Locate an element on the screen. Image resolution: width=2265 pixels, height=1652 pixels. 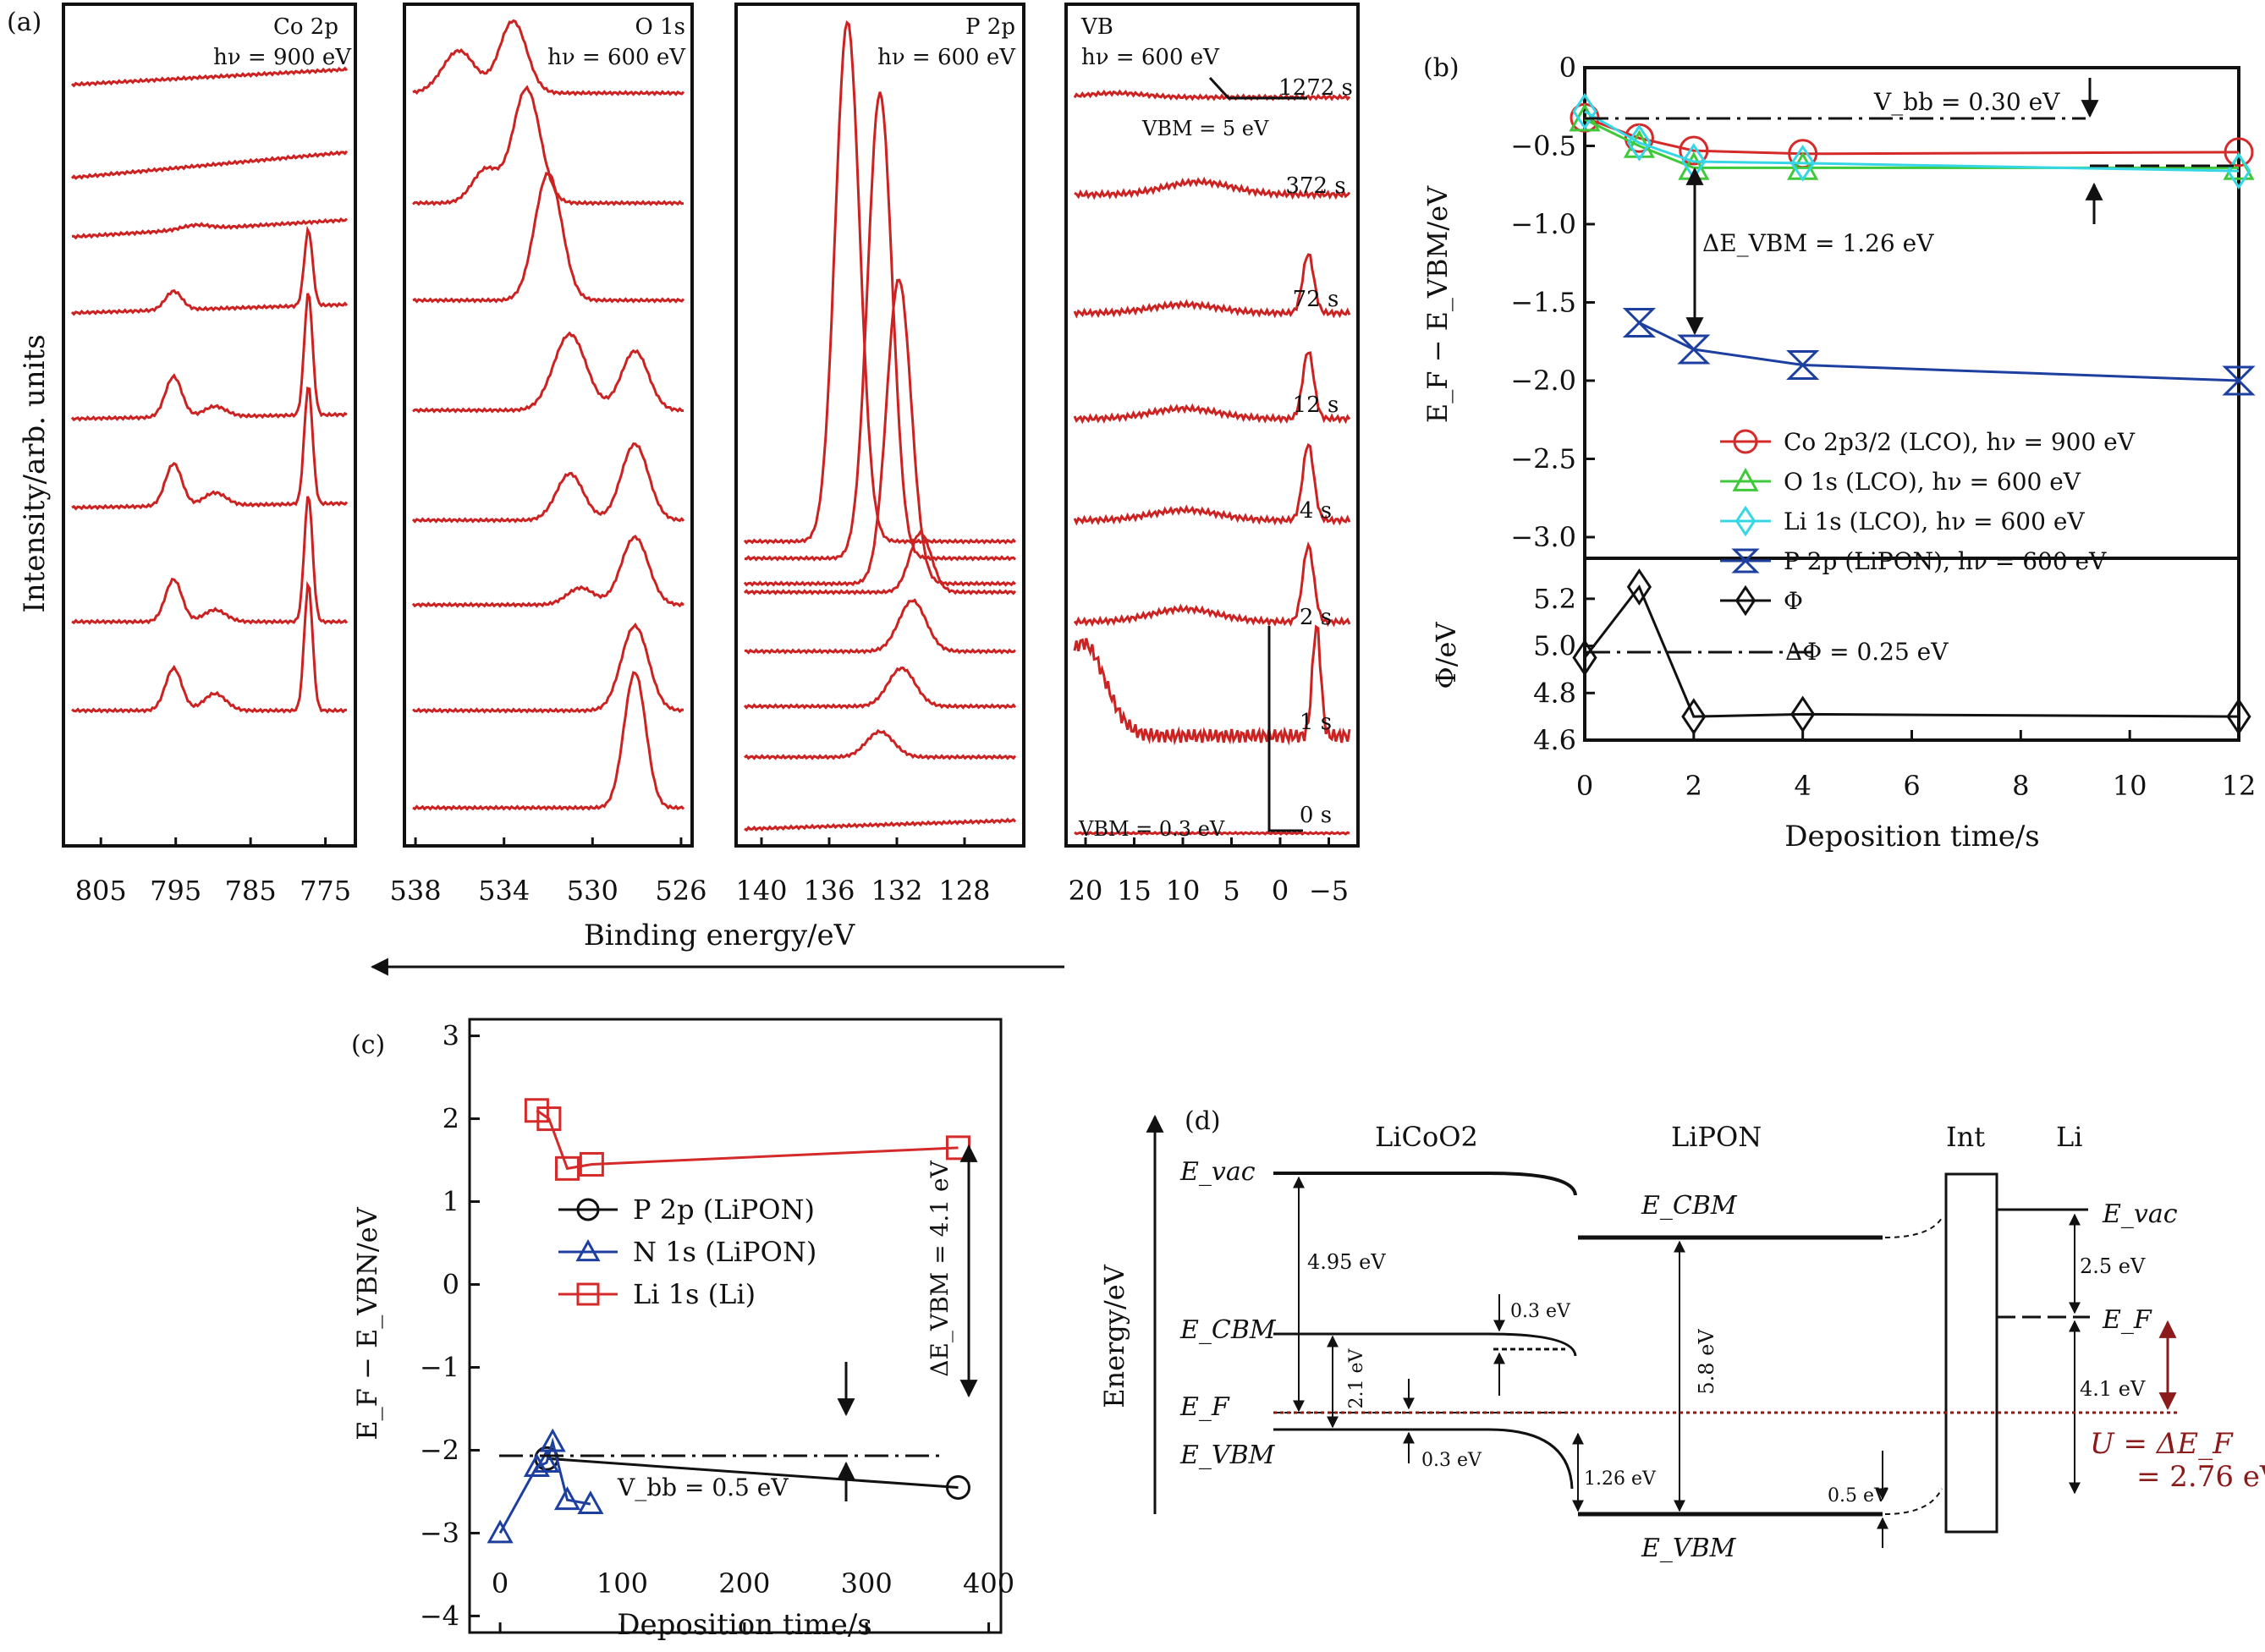
lipon-ecbm-interface is located at coordinates (1913, 1227).